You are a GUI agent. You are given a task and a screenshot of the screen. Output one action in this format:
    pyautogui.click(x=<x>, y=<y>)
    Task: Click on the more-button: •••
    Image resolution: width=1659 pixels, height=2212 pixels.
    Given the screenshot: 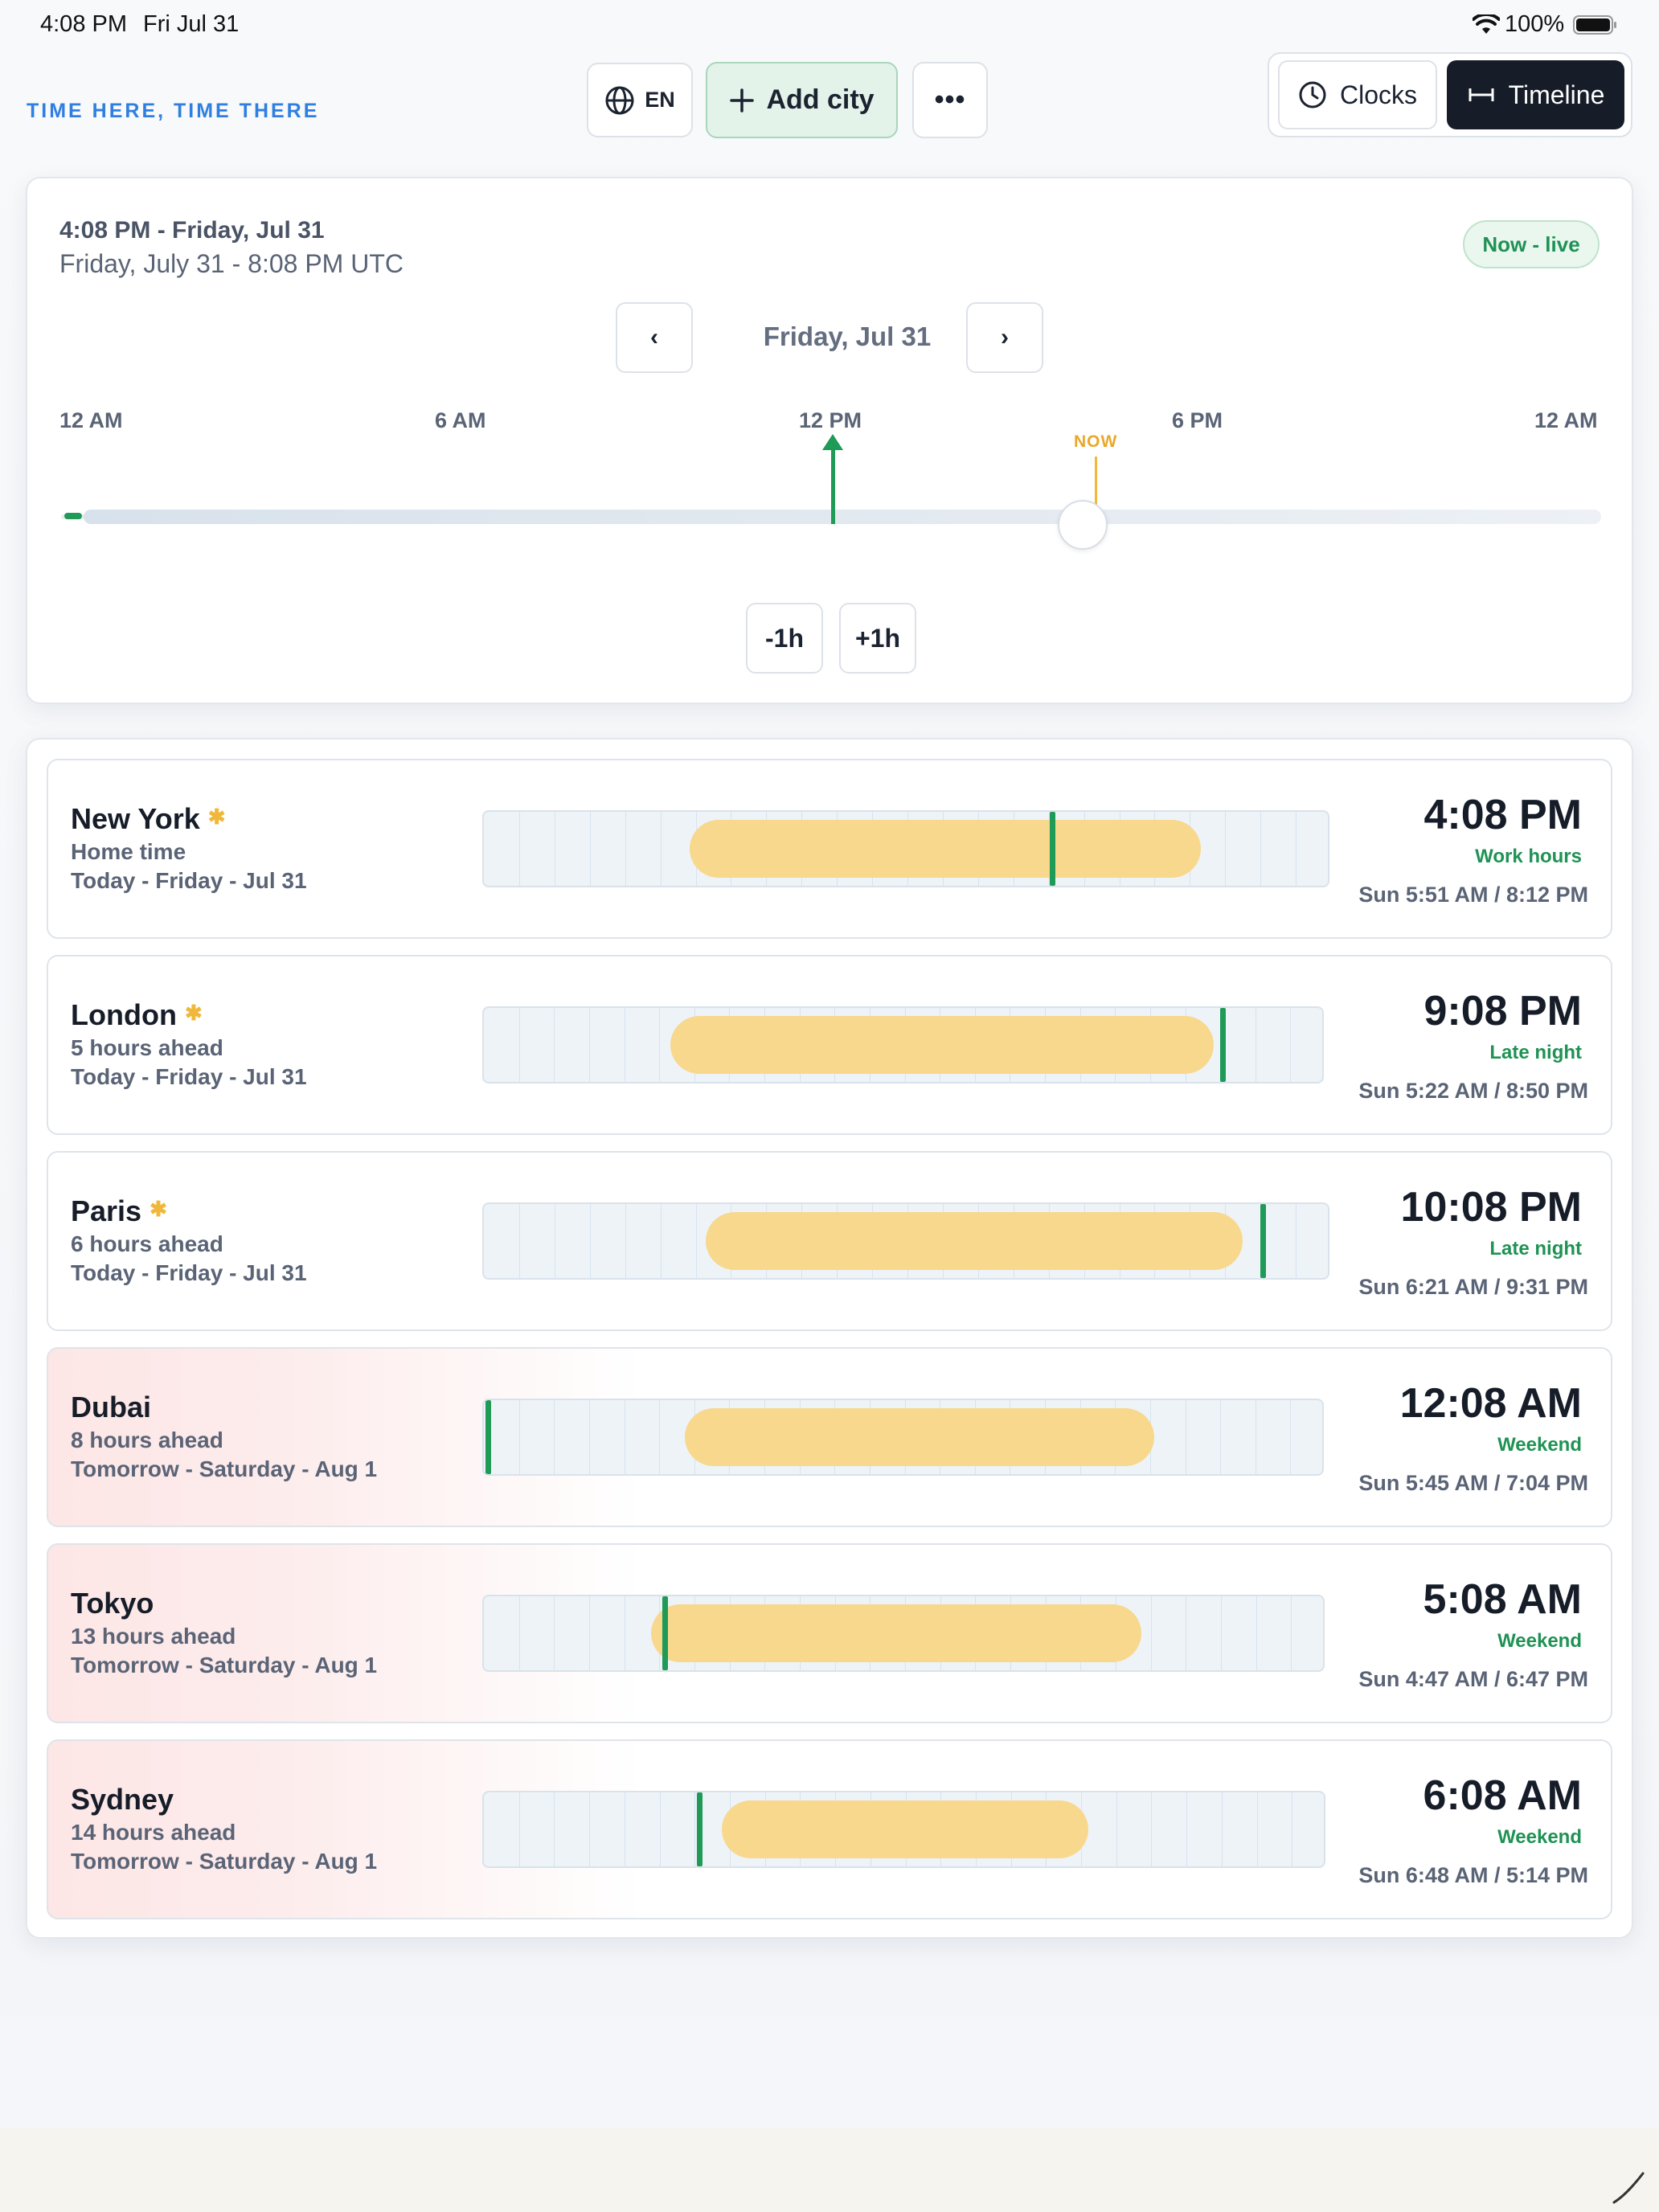 What is the action you would take?
    pyautogui.click(x=950, y=100)
    